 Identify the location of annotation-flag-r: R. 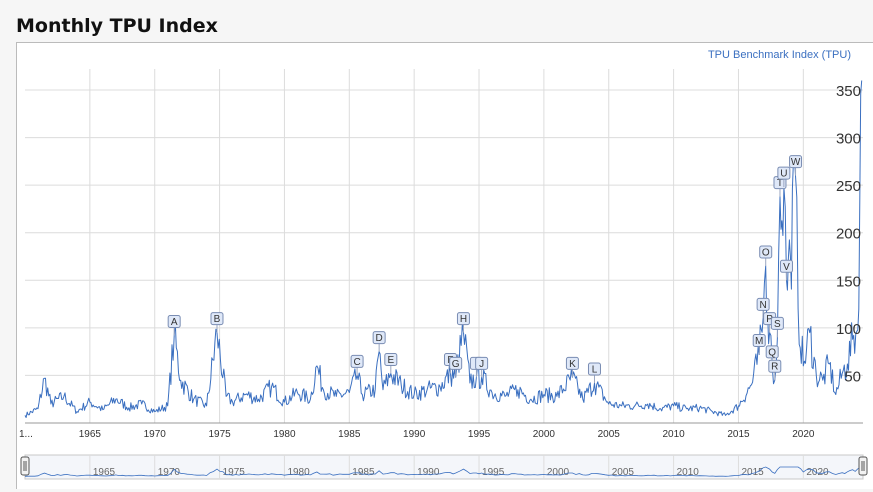
(775, 370).